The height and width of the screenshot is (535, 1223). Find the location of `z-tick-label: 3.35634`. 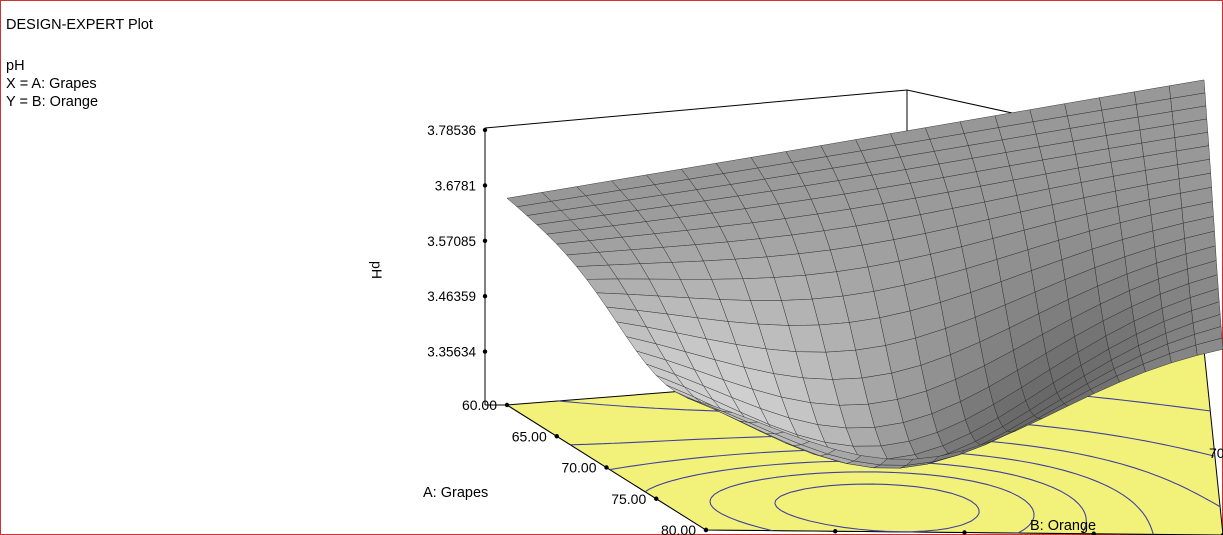

z-tick-label: 3.35634 is located at coordinates (451, 352).